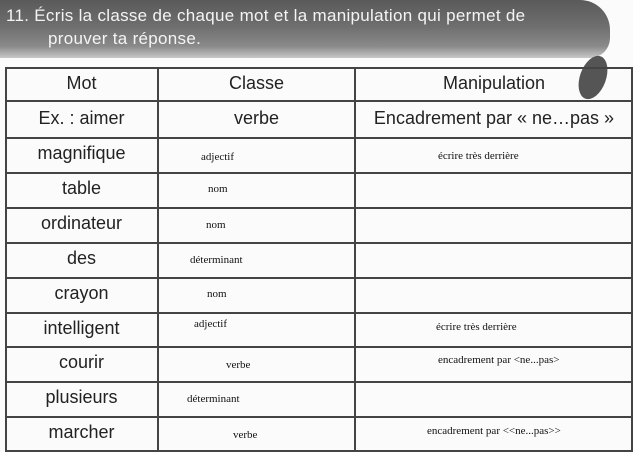 The image size is (633, 452). Describe the element at coordinates (81, 328) in the screenshot. I see `word-cell: intelligent` at that location.